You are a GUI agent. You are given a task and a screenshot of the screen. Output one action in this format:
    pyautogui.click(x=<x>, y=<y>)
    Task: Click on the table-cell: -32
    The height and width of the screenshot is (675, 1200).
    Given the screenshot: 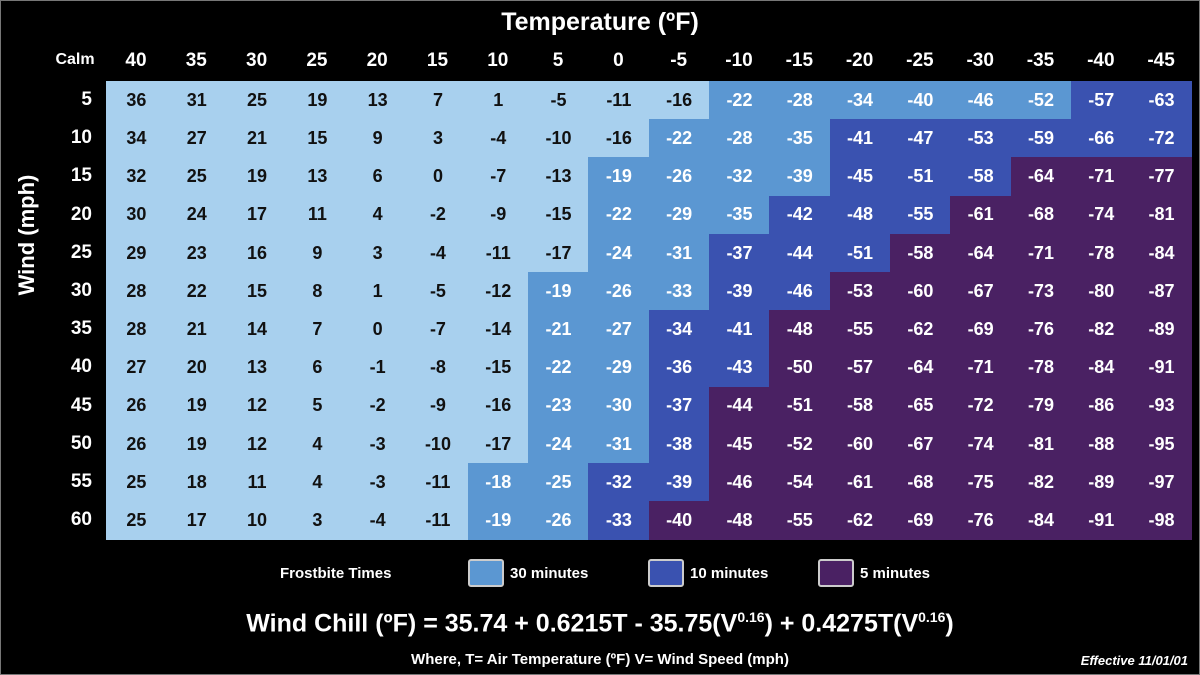 What is the action you would take?
    pyautogui.click(x=619, y=482)
    